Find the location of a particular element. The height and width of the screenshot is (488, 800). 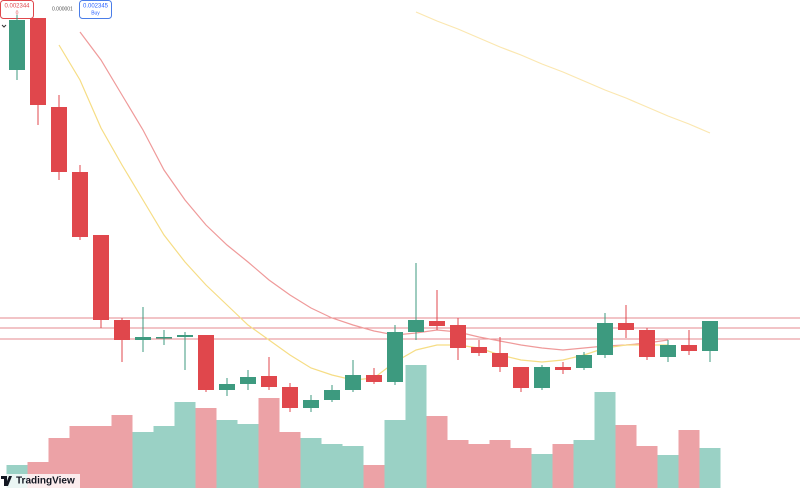

brand: TradingView is located at coordinates (40, 481).